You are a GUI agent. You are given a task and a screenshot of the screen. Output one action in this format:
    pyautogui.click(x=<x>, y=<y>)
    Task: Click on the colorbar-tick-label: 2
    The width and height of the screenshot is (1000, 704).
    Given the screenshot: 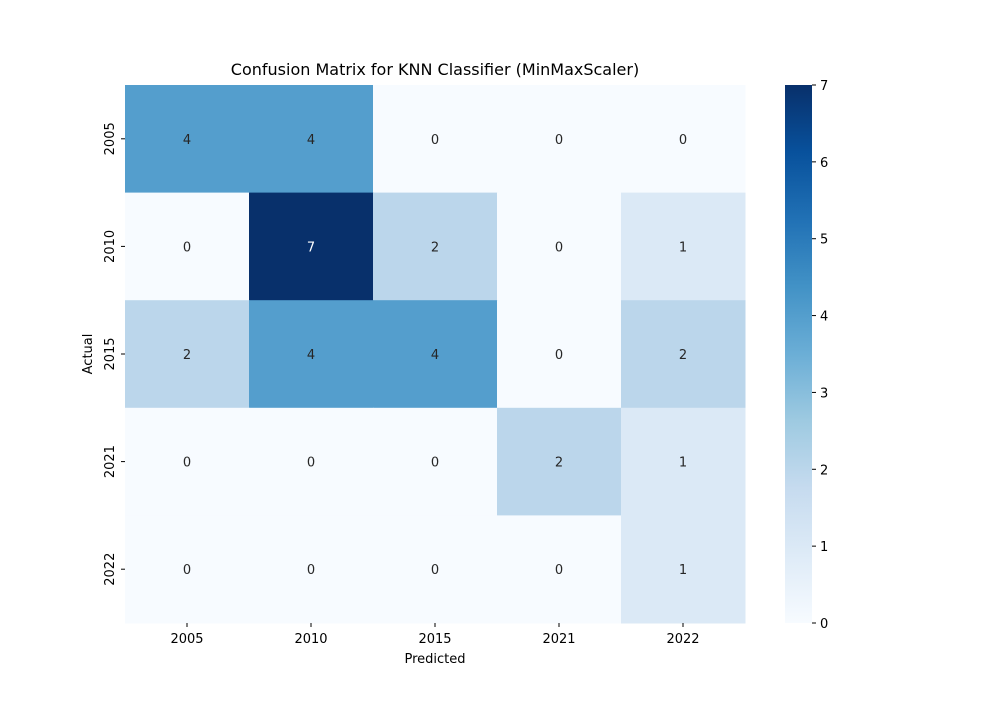 What is the action you would take?
    pyautogui.click(x=824, y=470)
    